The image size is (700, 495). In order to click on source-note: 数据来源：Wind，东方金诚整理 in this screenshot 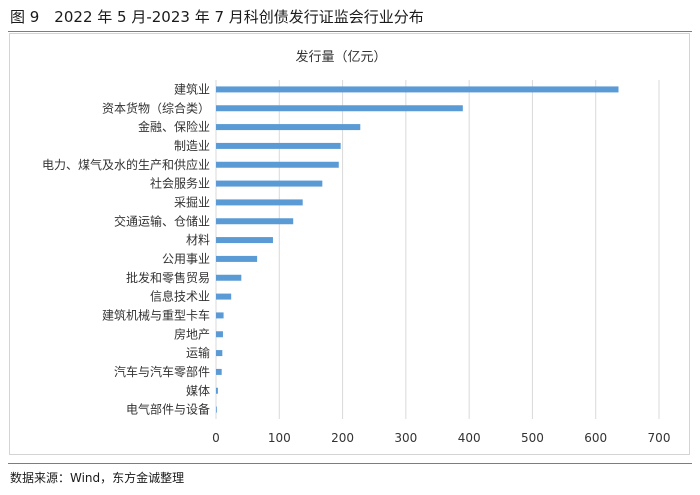, I will do `click(97, 478)`.